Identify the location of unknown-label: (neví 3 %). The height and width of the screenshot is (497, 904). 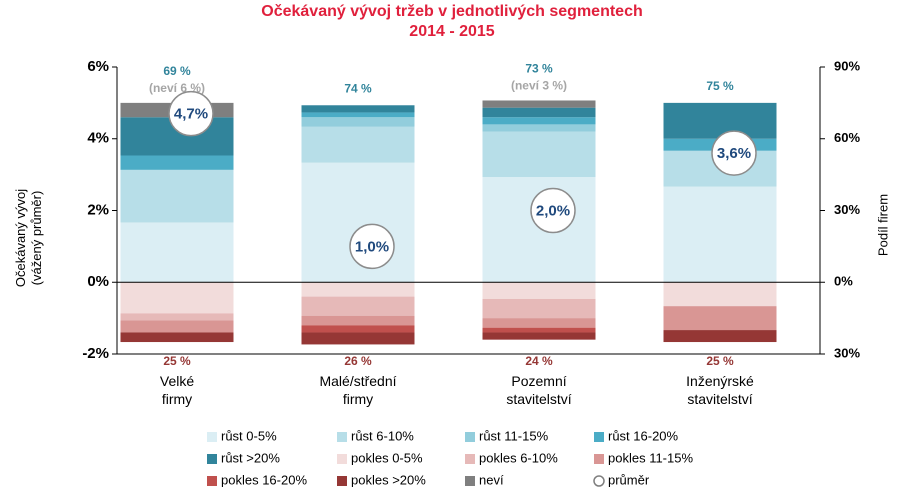
(539, 86).